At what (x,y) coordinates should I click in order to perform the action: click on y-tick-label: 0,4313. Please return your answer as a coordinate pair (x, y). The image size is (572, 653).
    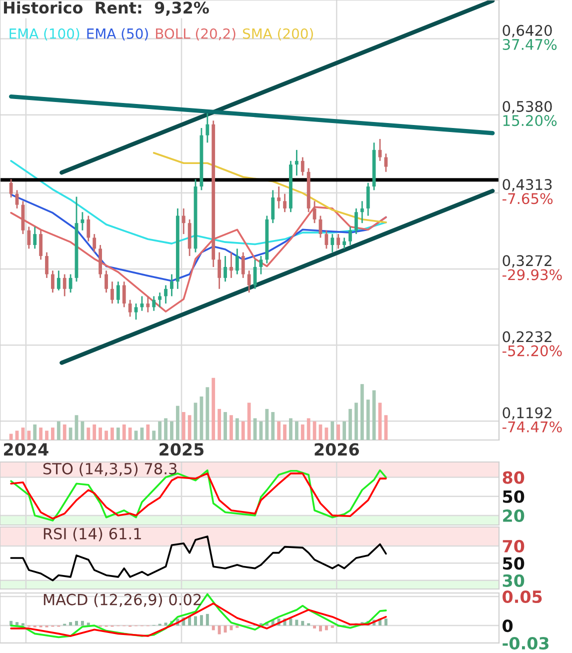
    Looking at the image, I should click on (527, 185).